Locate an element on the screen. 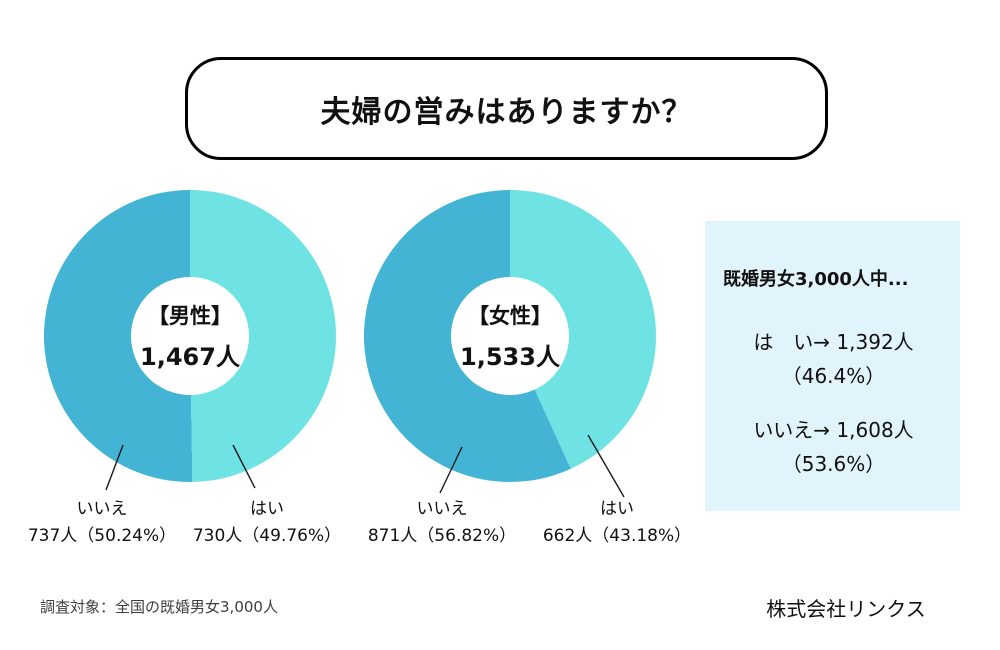 Image resolution: width=1000 pixels, height=650 pixels. women-yes-value: 662人（43.18%） is located at coordinates (617, 536).